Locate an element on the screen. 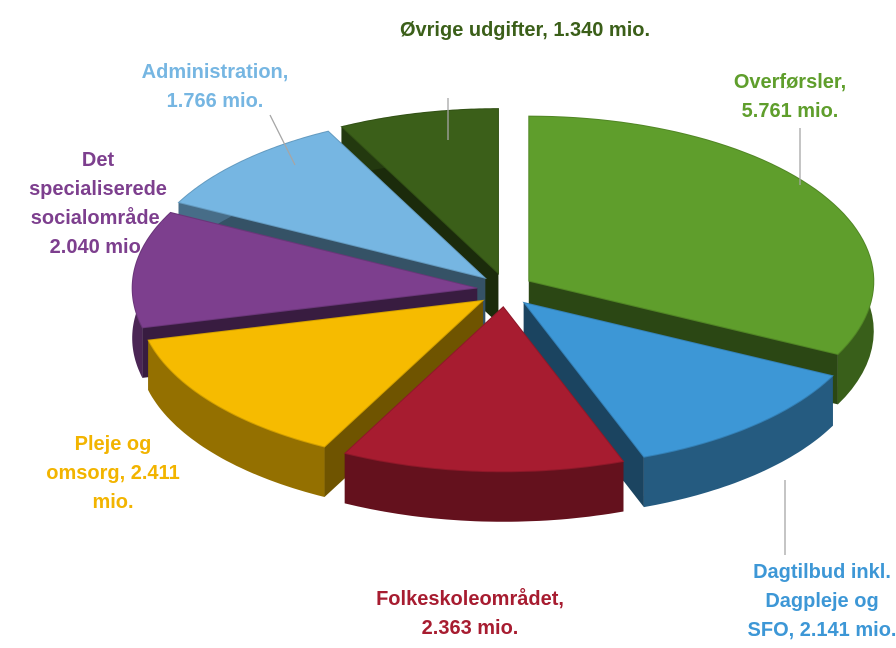 The width and height of the screenshot is (896, 648). data-label: Pleje og omsorg, 2.411 mio. is located at coordinates (113, 473).